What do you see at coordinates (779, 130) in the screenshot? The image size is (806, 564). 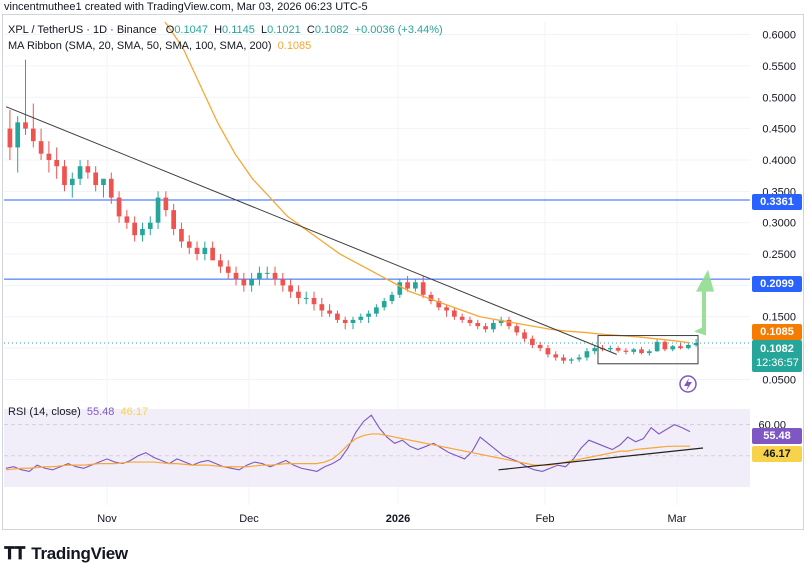 I see `price-tick-label: 0.4500` at bounding box center [779, 130].